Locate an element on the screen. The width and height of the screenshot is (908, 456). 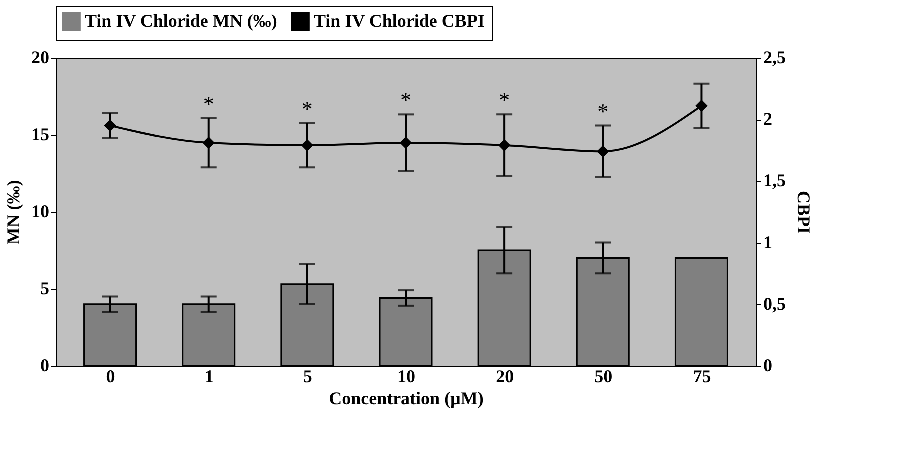
x-tick-label: 1 is located at coordinates (209, 376).